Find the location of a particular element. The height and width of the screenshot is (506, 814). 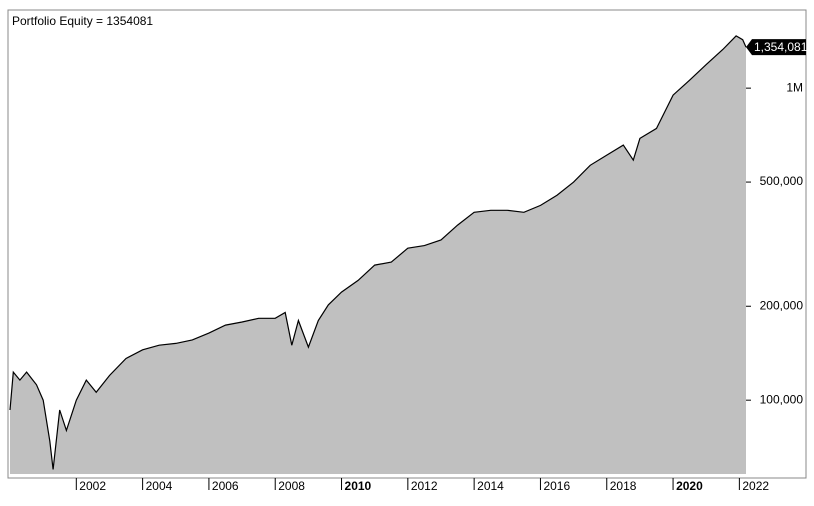

y-tick-label: 100,000 is located at coordinates (782, 399).